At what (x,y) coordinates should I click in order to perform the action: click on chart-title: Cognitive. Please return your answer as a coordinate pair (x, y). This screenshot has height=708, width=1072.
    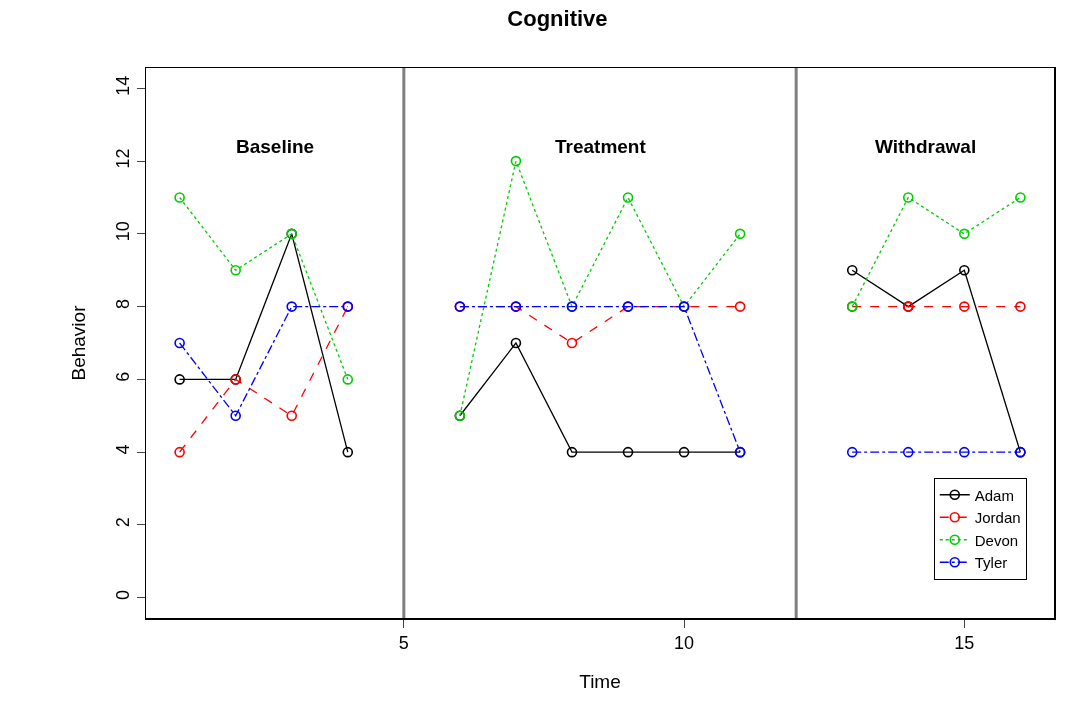
    Looking at the image, I should click on (557, 19).